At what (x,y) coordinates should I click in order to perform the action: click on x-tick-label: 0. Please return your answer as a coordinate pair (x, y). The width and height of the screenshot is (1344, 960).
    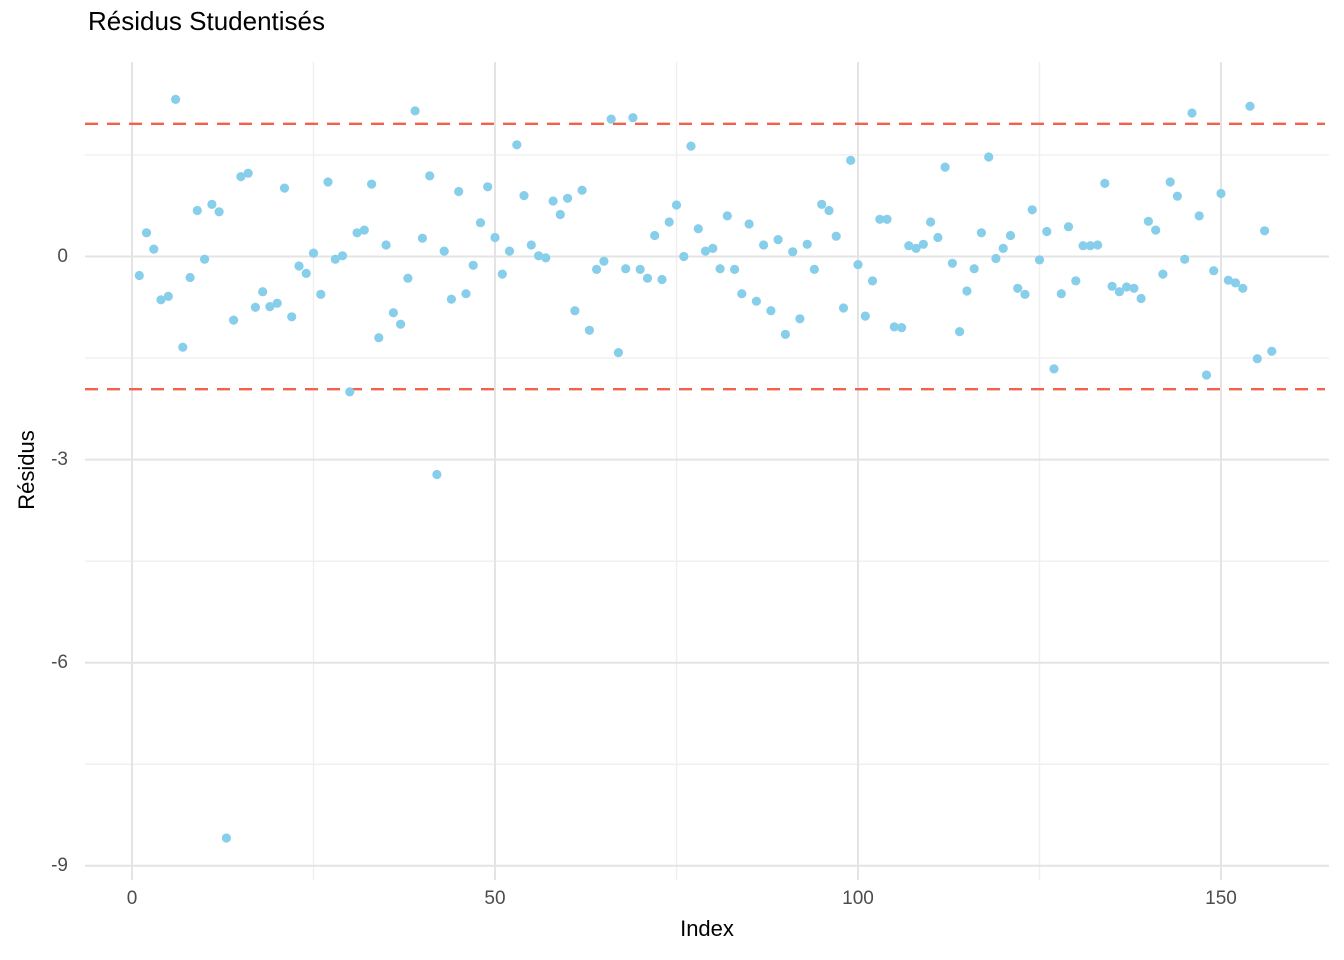
    Looking at the image, I should click on (132, 898).